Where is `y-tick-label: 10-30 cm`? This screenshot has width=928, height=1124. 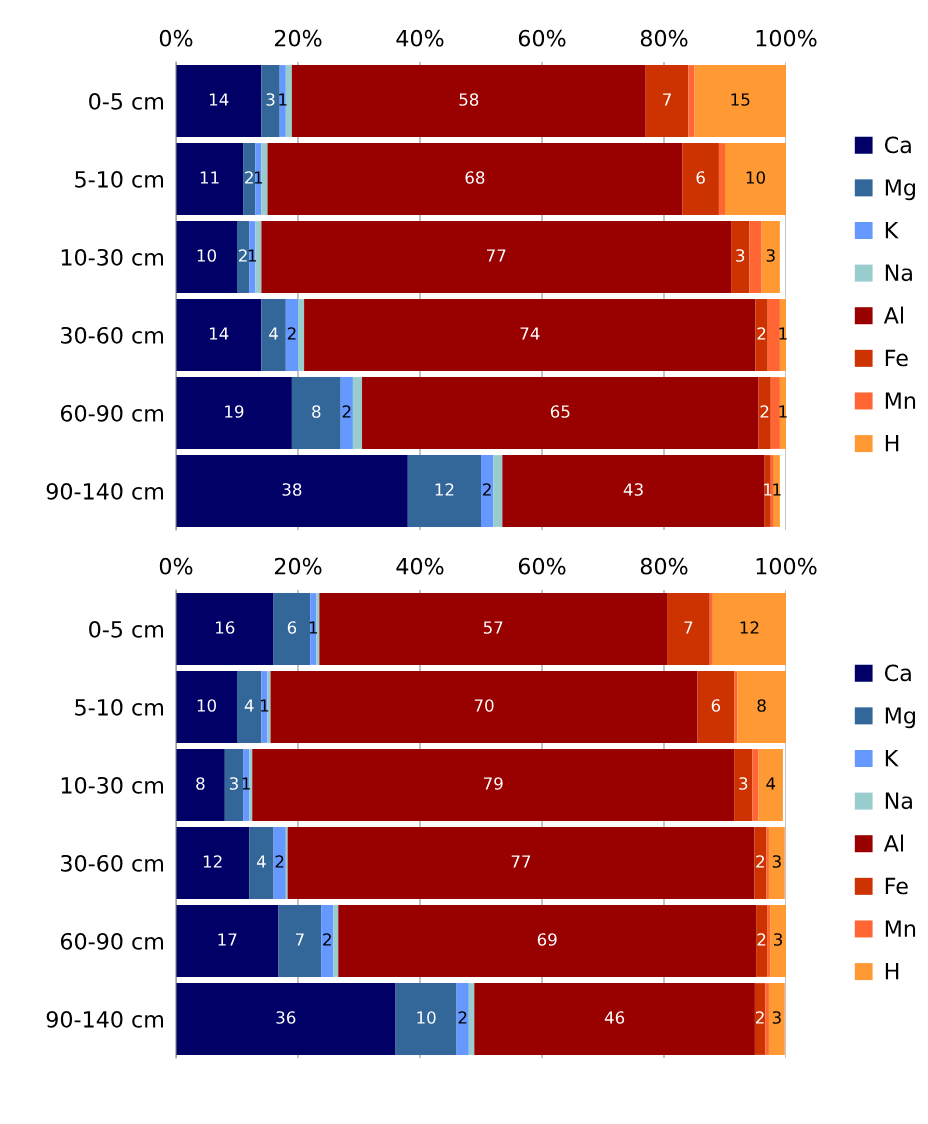 y-tick-label: 10-30 cm is located at coordinates (112, 785).